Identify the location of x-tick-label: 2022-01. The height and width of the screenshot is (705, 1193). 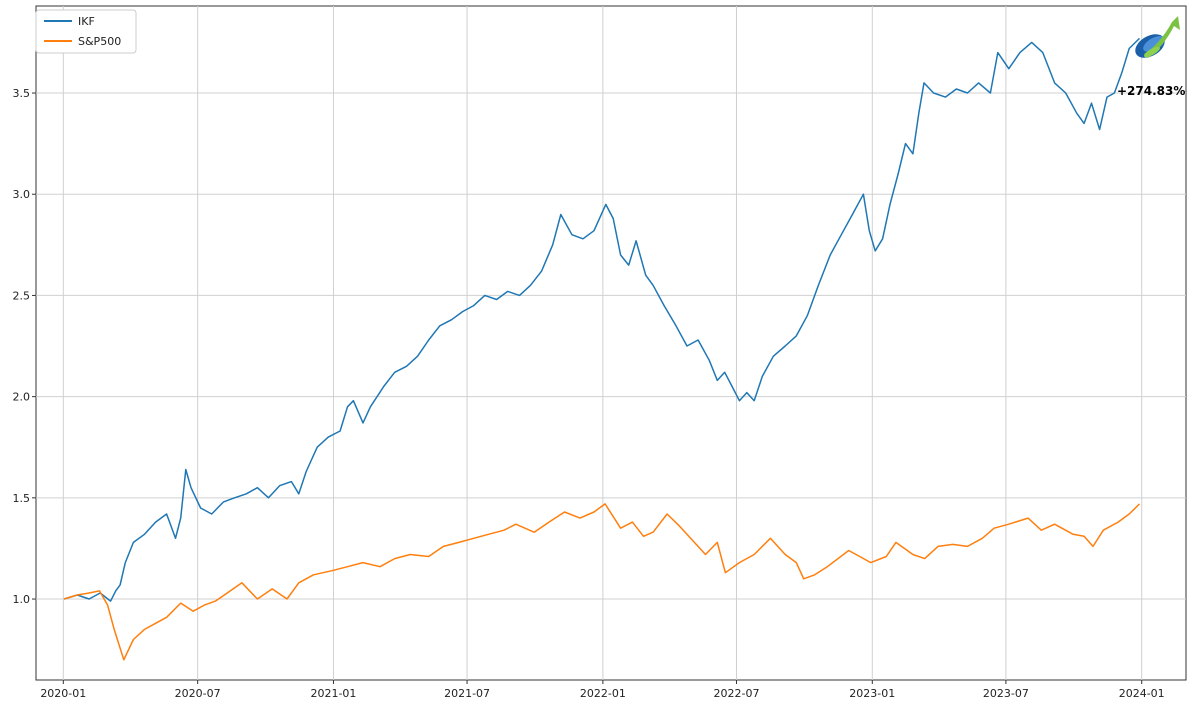
(603, 693).